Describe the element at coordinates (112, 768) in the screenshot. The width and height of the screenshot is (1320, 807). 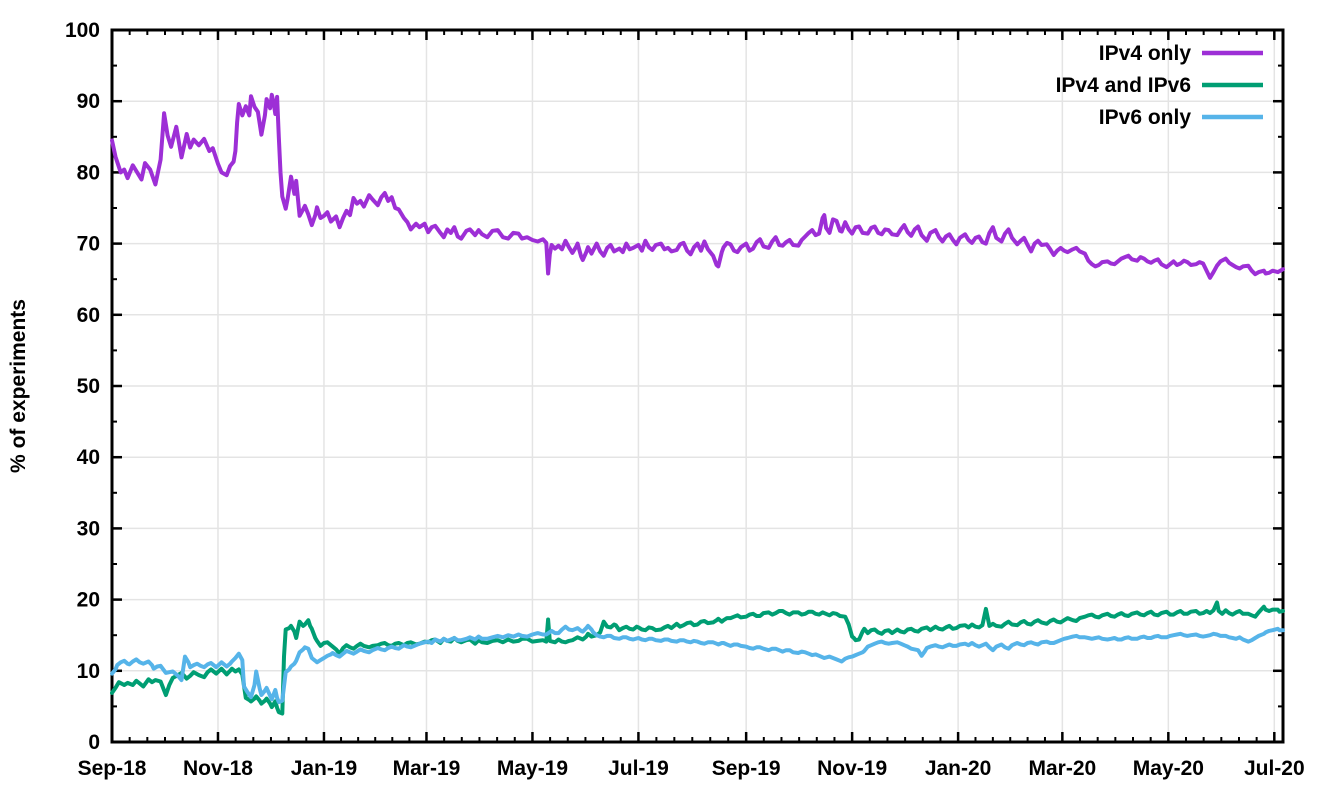
I see `x-tick-label: Sep-18` at that location.